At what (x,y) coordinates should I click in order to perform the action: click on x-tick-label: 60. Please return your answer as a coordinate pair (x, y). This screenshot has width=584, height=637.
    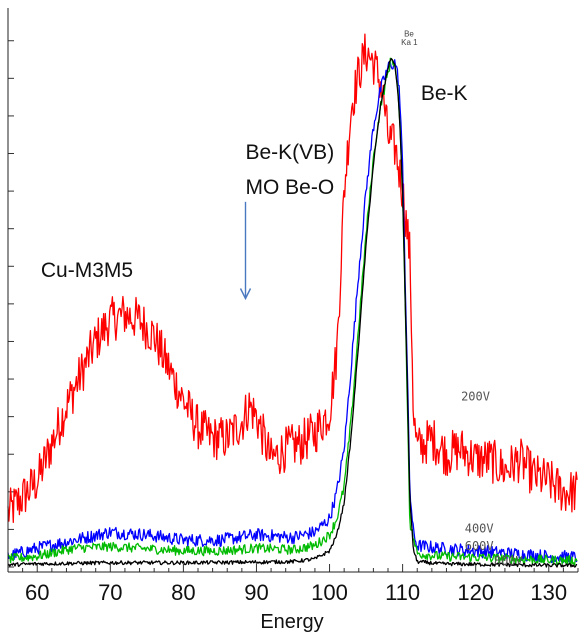
    Looking at the image, I should click on (37, 592).